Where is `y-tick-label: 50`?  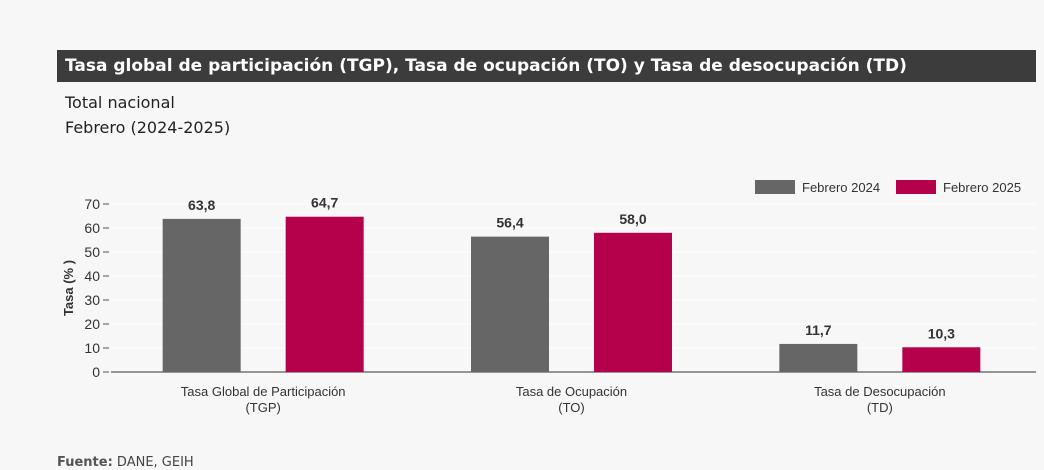
y-tick-label: 50 is located at coordinates (92, 252).